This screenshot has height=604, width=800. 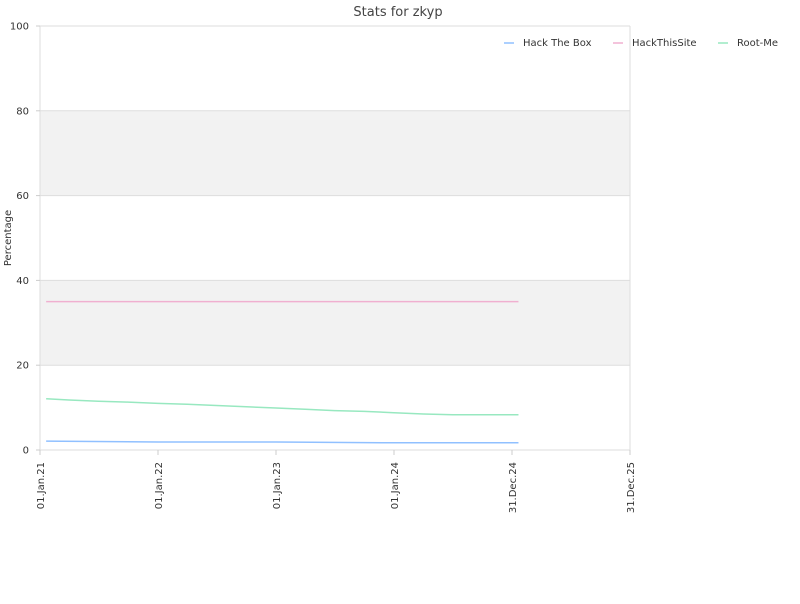 I want to click on legend: Hack The Box HackThisSite Root-Me, so click(x=641, y=43).